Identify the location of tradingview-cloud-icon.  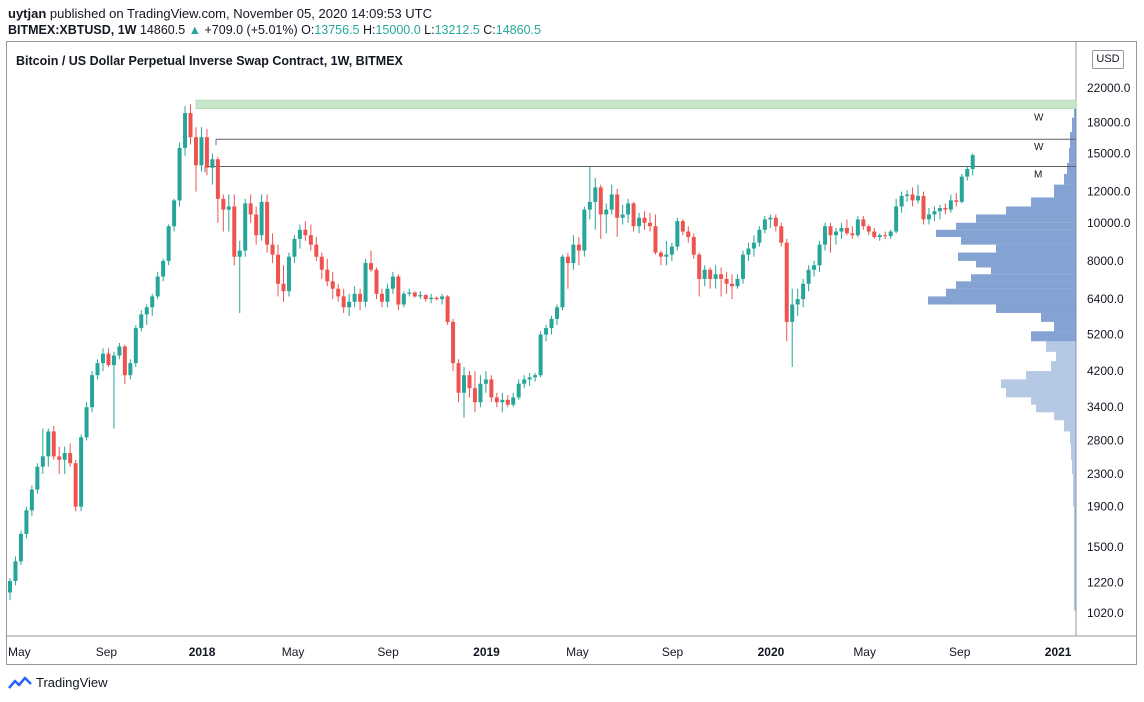
(20, 682).